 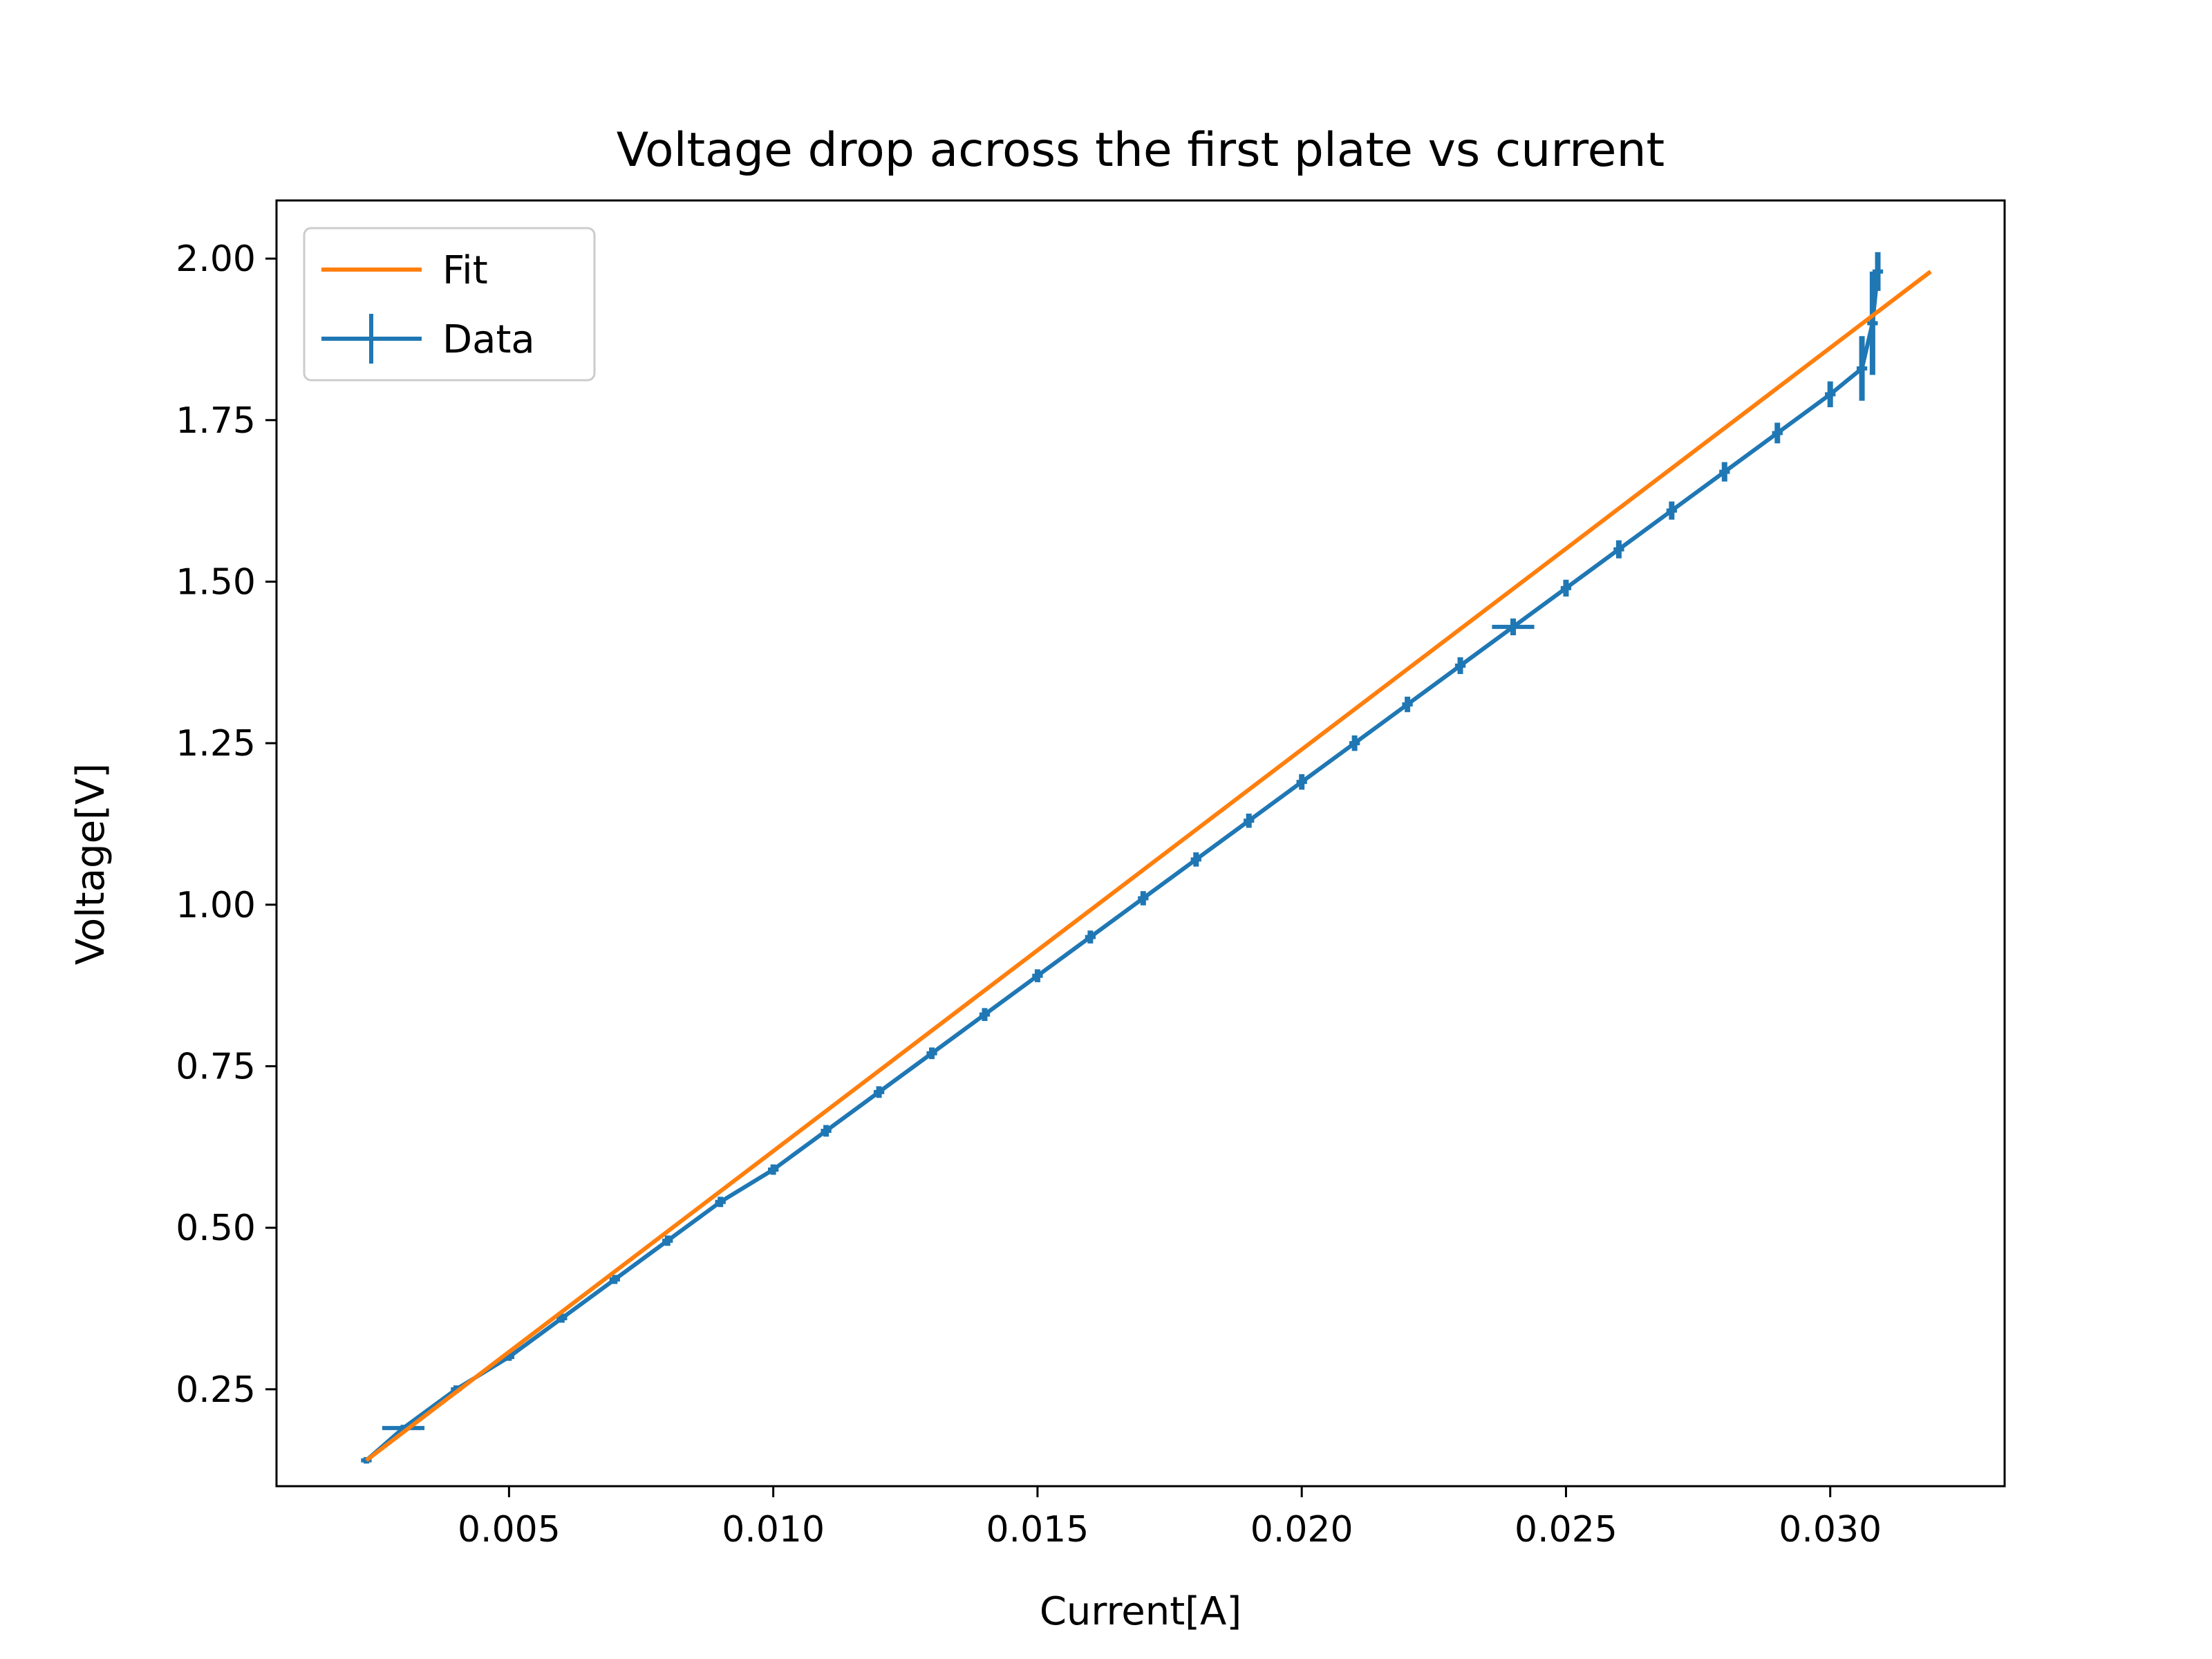 I want to click on legend: Fit Data, so click(x=449, y=304).